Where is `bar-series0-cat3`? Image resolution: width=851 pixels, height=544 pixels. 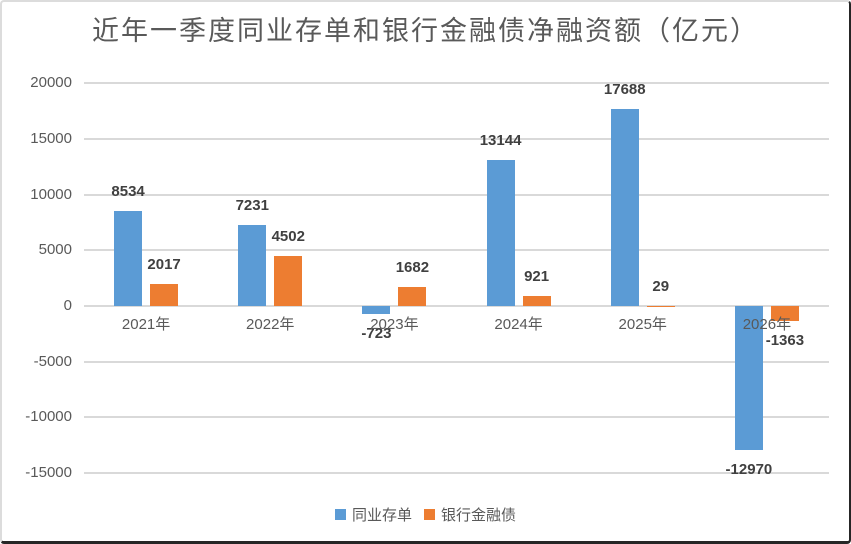
bar-series0-cat3 is located at coordinates (500, 232).